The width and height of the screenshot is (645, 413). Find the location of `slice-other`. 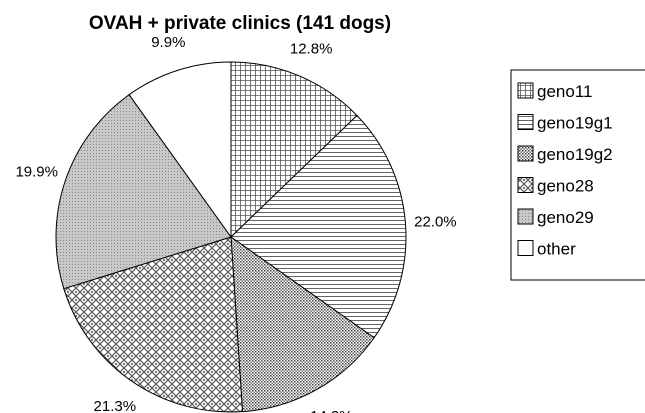

slice-other is located at coordinates (180, 150).